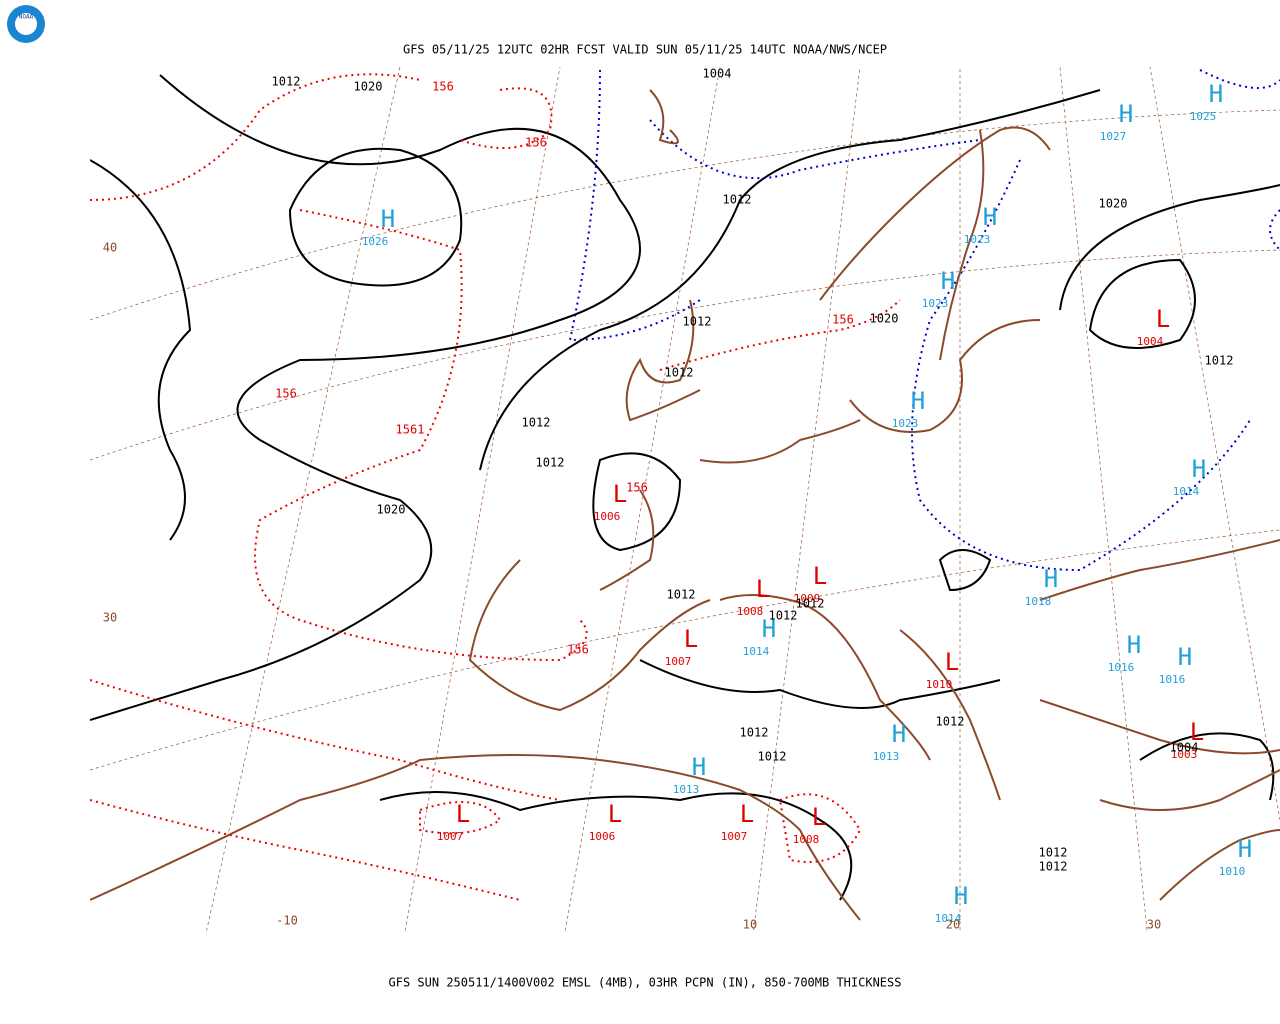 The image size is (1280, 1024). Describe the element at coordinates (1150, 341) in the screenshot. I see `low-value: 1004` at that location.